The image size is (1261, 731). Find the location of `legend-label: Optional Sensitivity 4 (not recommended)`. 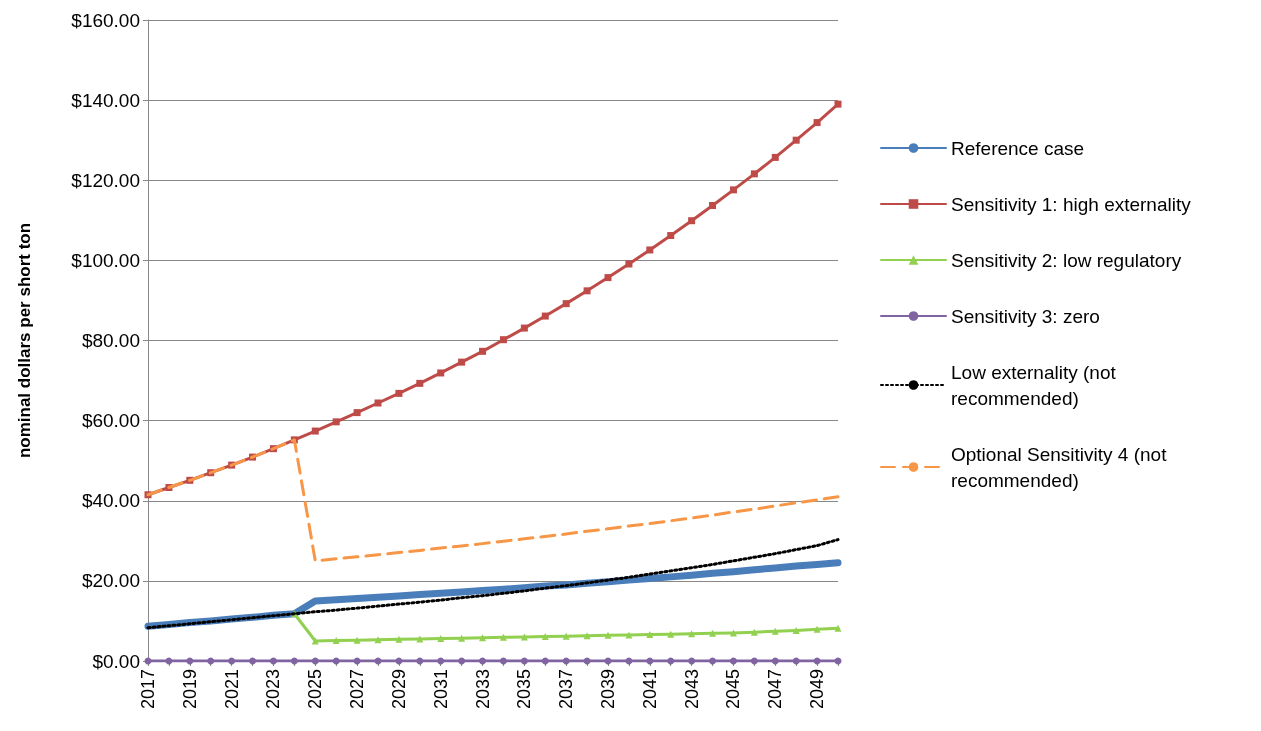

legend-label: Optional Sensitivity 4 (not recommended) is located at coordinates (1061, 467).